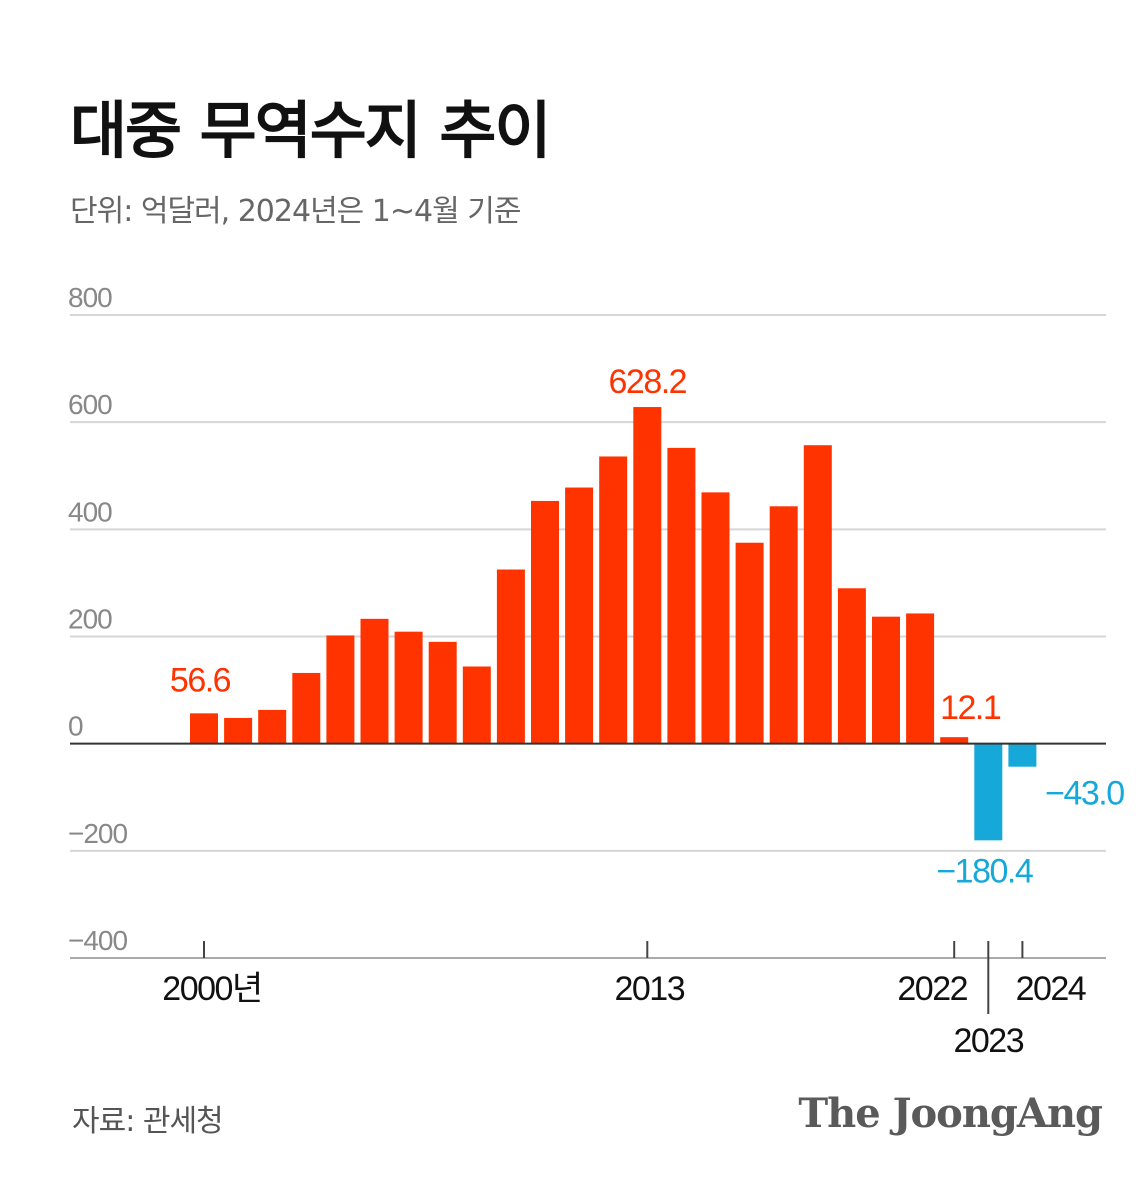 Image resolution: width=1144 pixels, height=1184 pixels. What do you see at coordinates (90, 511) in the screenshot?
I see `y-tick-label: 400` at bounding box center [90, 511].